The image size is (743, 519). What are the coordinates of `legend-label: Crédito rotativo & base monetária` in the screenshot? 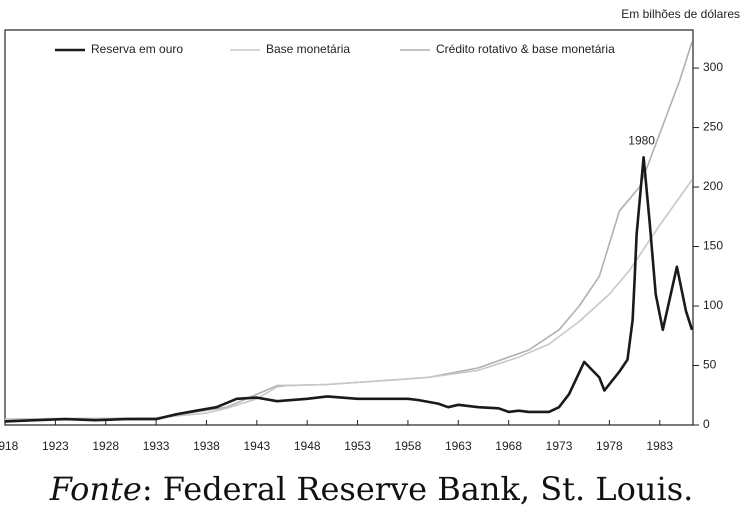 It's located at (525, 49).